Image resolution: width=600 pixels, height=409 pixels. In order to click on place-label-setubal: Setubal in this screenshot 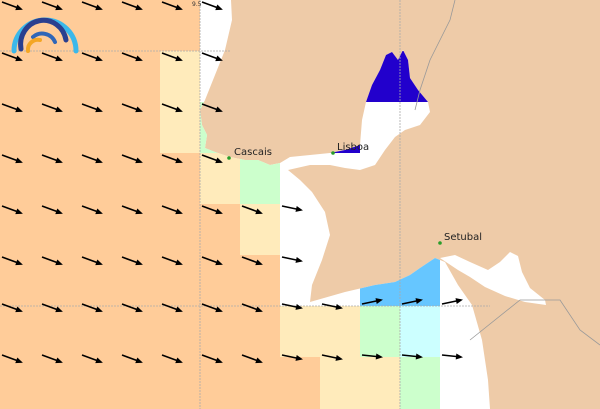, I will do `click(463, 237)`.